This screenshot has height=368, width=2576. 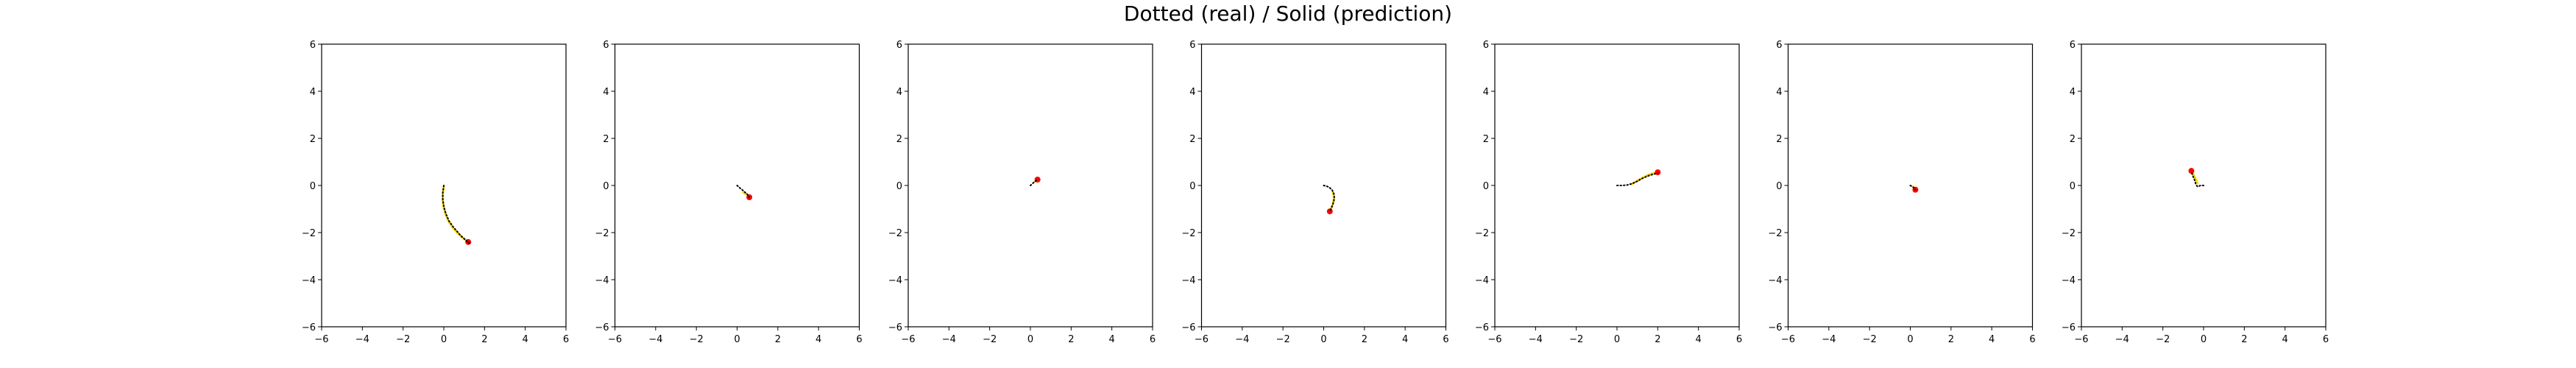 I want to click on subplot-7: −6 −4 −2 0 2 4 6 −6 −4 −2 0 2 4 6, so click(x=2195, y=192).